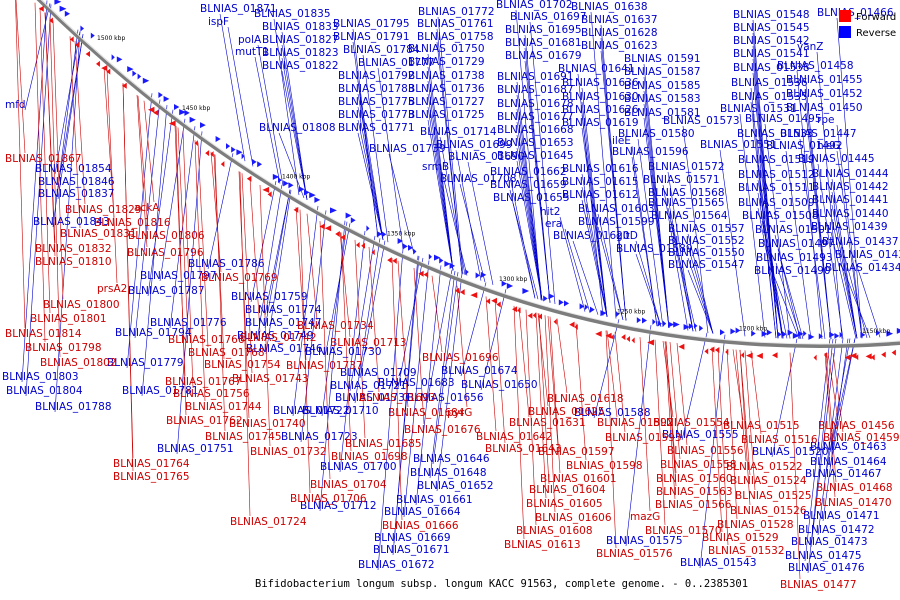 The image size is (900, 600). What do you see at coordinates (543, 56) in the screenshot?
I see `gene-label: BLNIAS_01679` at bounding box center [543, 56].